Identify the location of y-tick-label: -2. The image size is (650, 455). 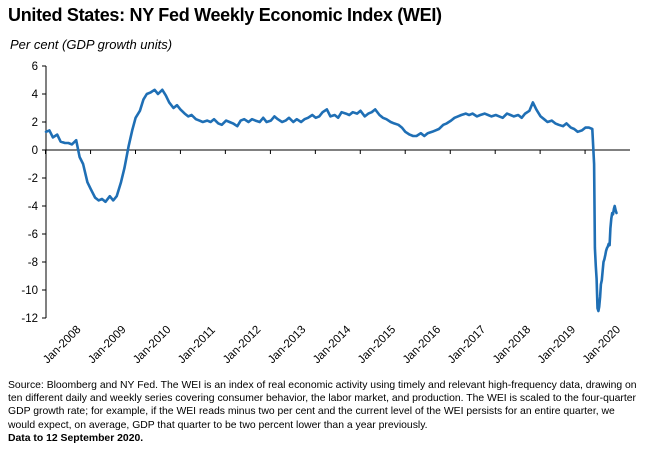
(33, 179).